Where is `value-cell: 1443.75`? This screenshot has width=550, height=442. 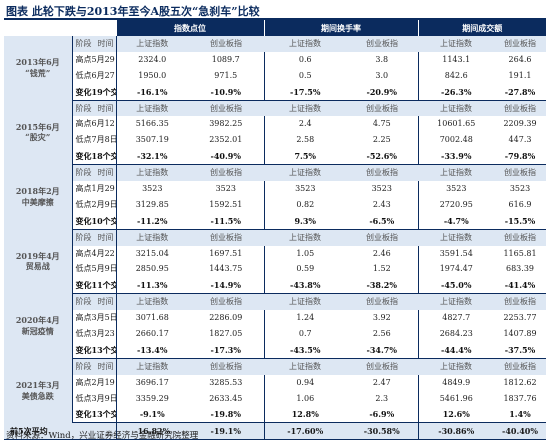 value-cell: 1443.75 is located at coordinates (226, 269).